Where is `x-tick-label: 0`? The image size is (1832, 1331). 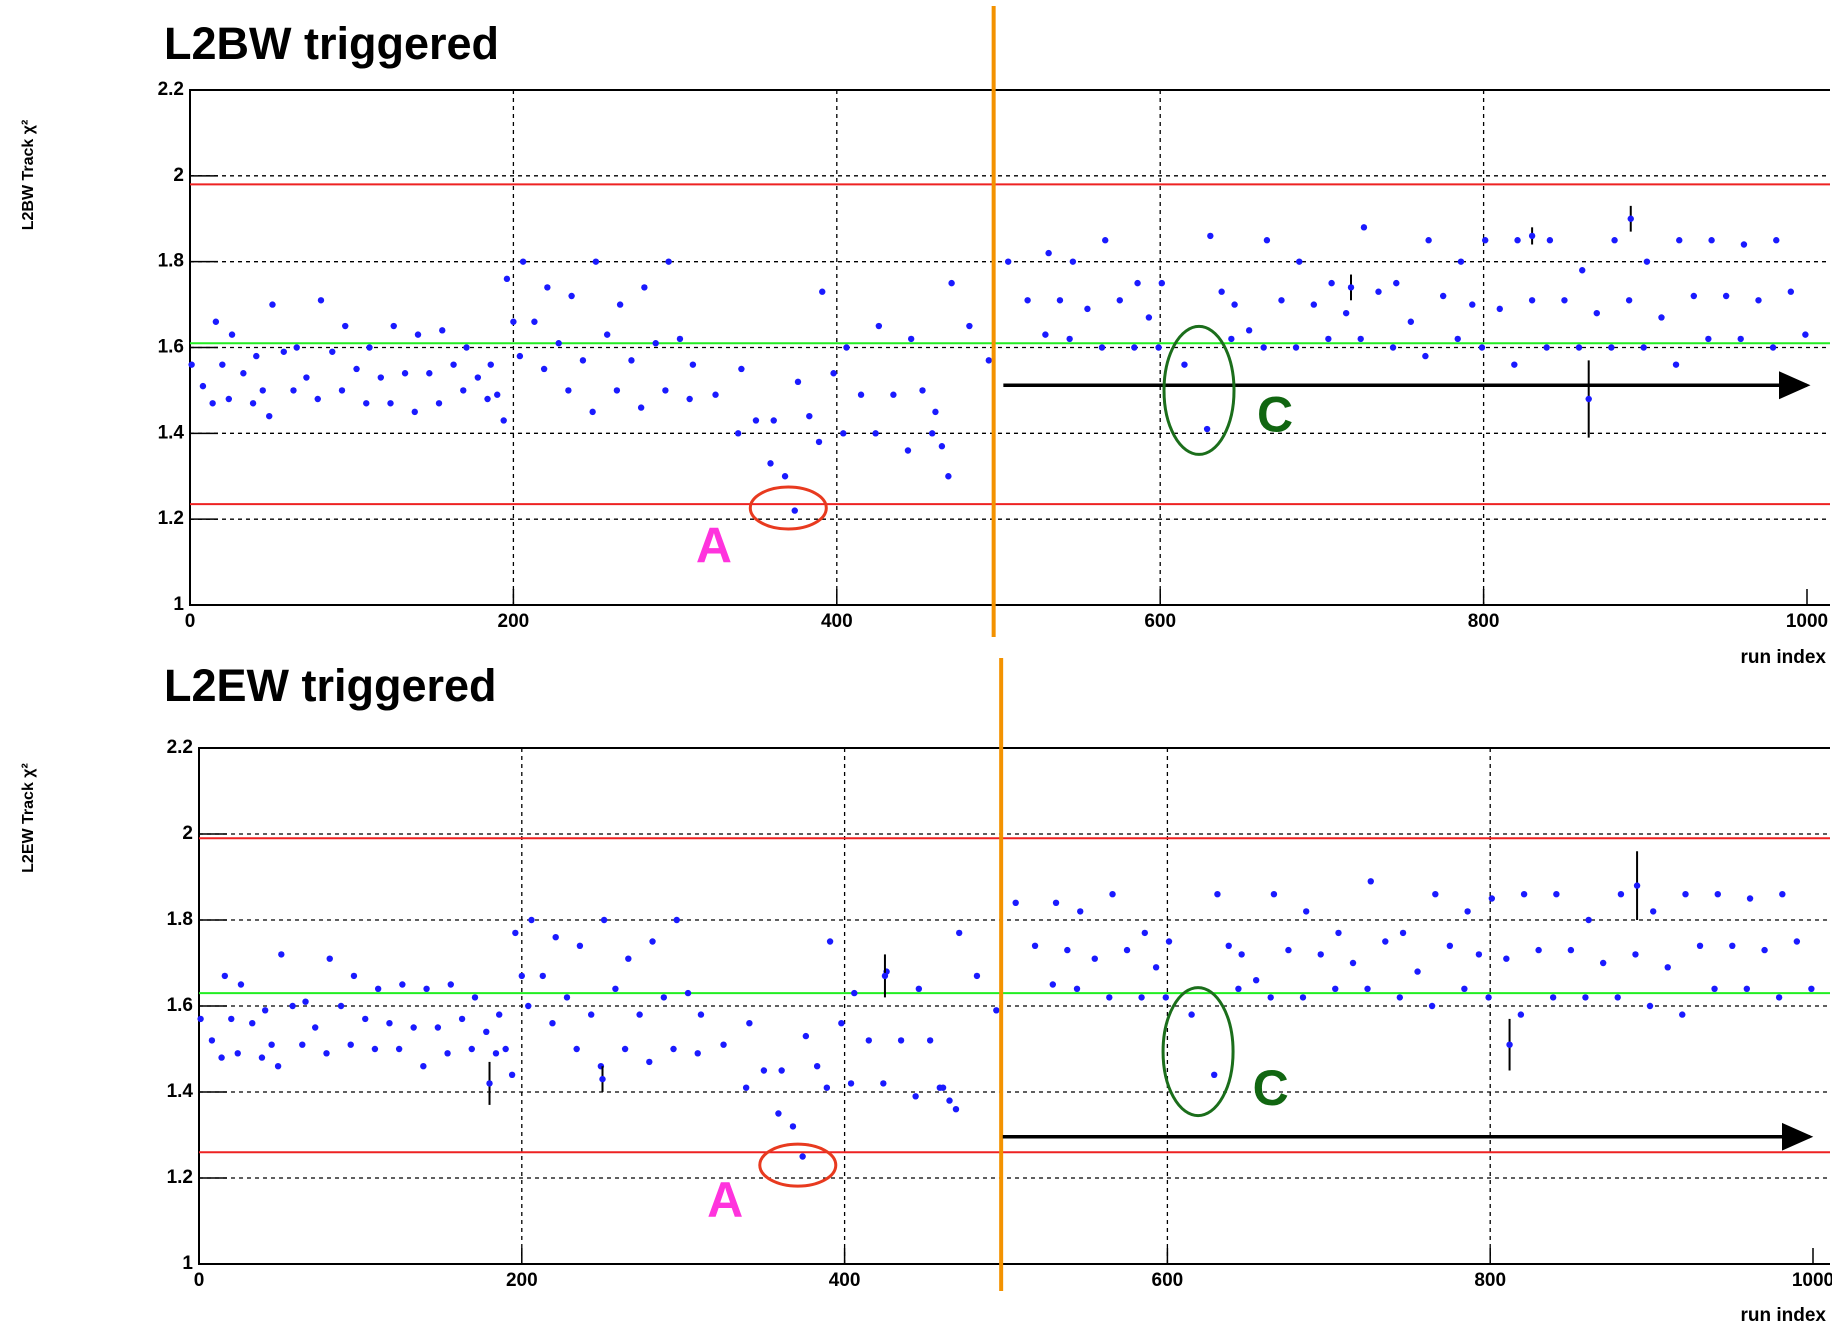 x-tick-label: 0 is located at coordinates (190, 621).